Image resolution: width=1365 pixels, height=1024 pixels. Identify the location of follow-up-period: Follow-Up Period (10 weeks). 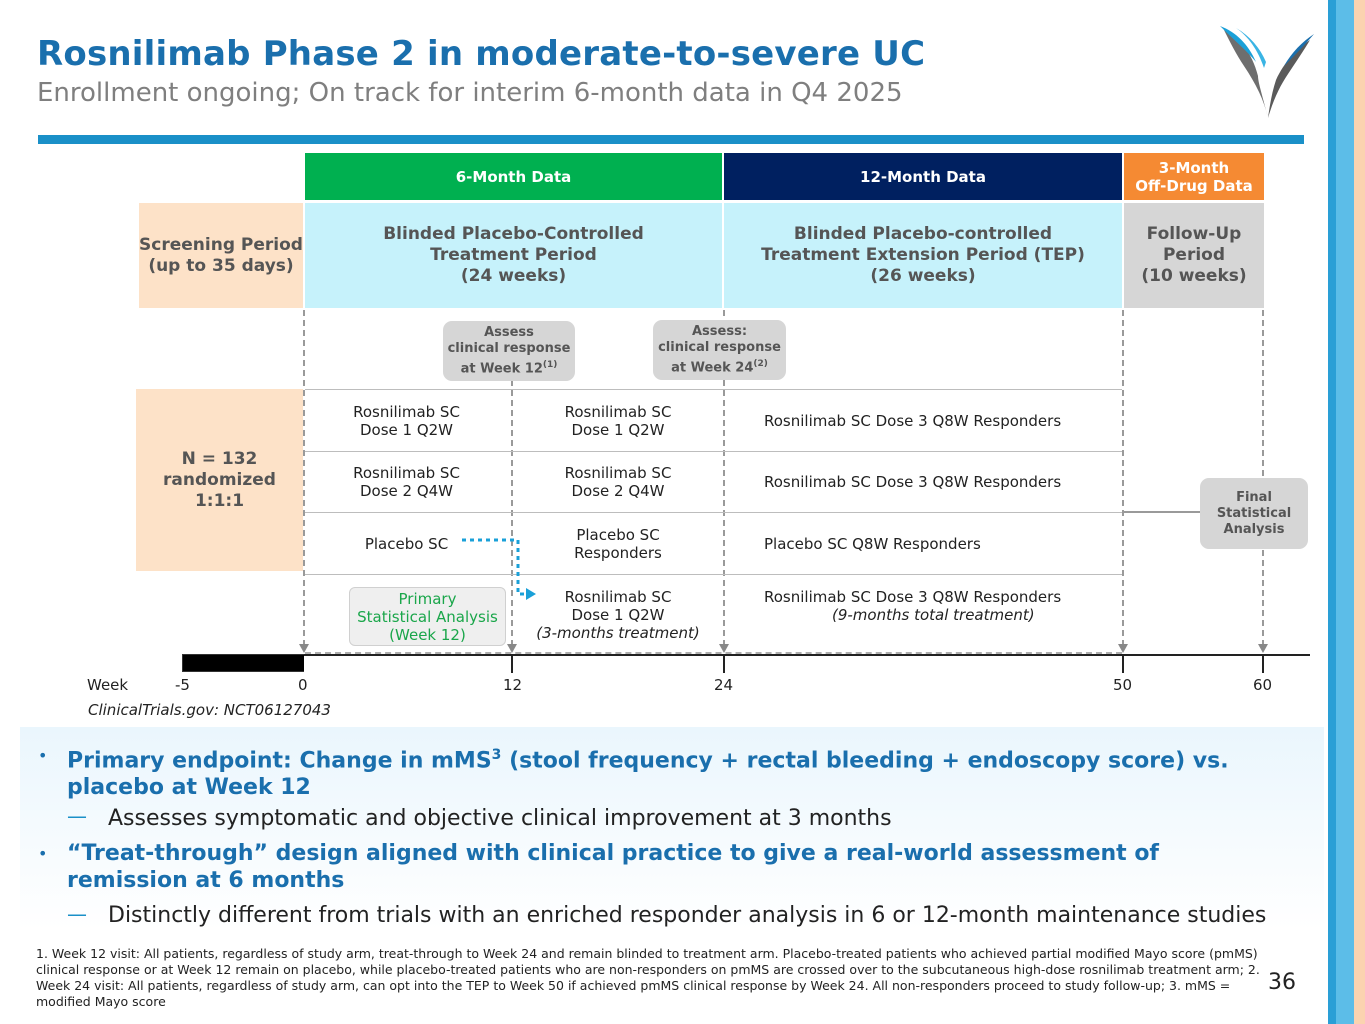
(1194, 255).